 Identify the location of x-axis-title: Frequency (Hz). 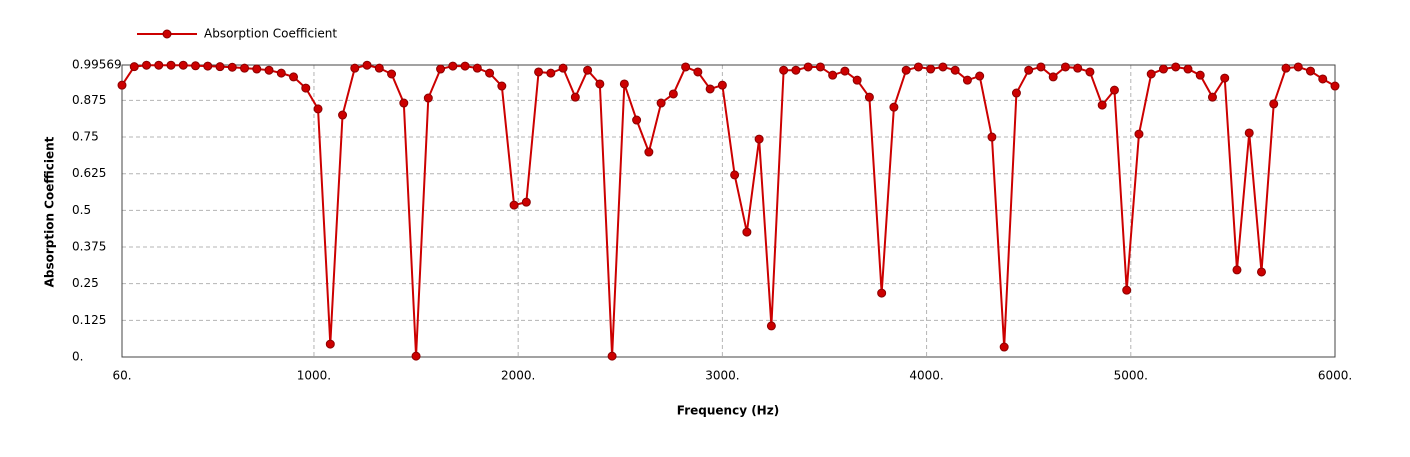
(728, 411).